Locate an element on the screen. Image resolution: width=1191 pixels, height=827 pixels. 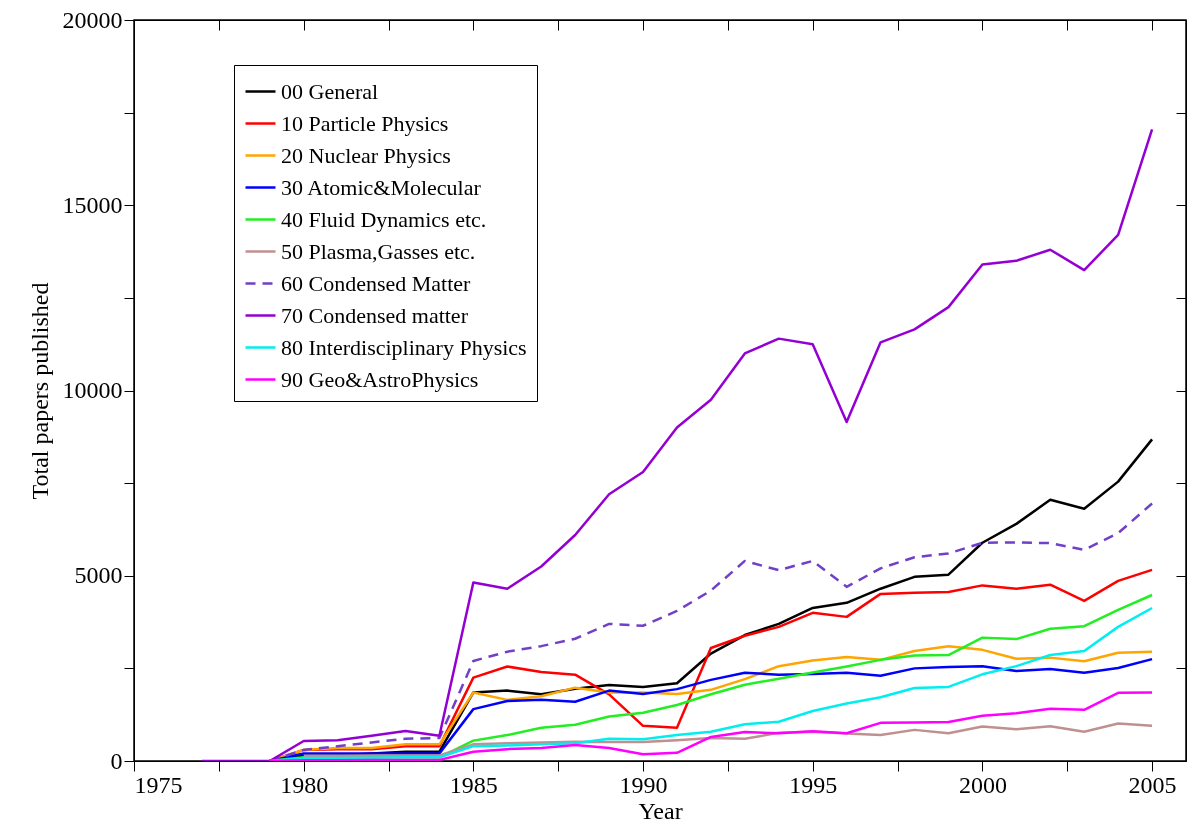
legend-label: 20 Nuclear Physics is located at coordinates (366, 155).